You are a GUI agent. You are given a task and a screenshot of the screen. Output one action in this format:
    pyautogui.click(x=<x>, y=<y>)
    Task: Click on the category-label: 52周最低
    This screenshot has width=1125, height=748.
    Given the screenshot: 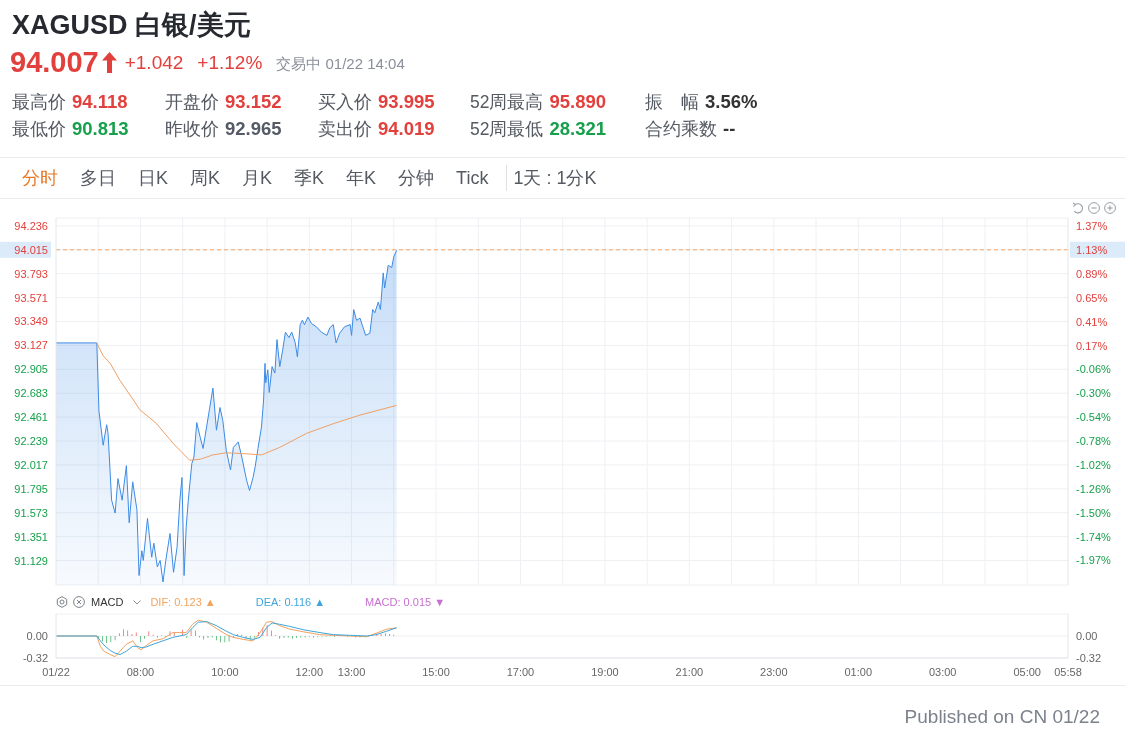 What is the action you would take?
    pyautogui.click(x=507, y=129)
    